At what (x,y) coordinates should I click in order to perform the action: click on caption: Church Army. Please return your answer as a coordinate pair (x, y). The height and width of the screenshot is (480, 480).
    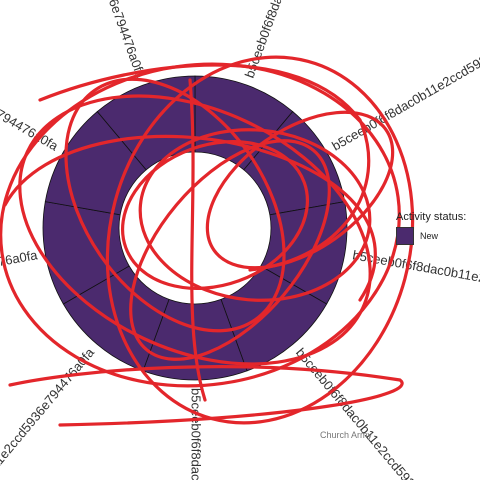
    Looking at the image, I should click on (346, 435).